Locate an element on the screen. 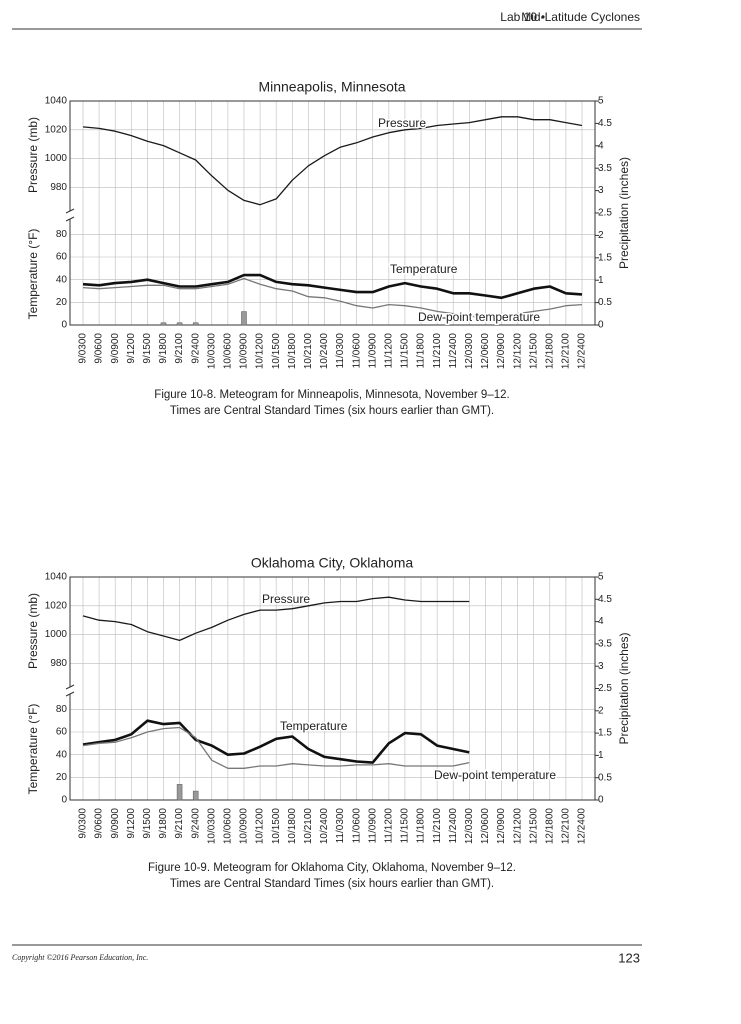  y-tick-label: 980 is located at coordinates (58, 187).